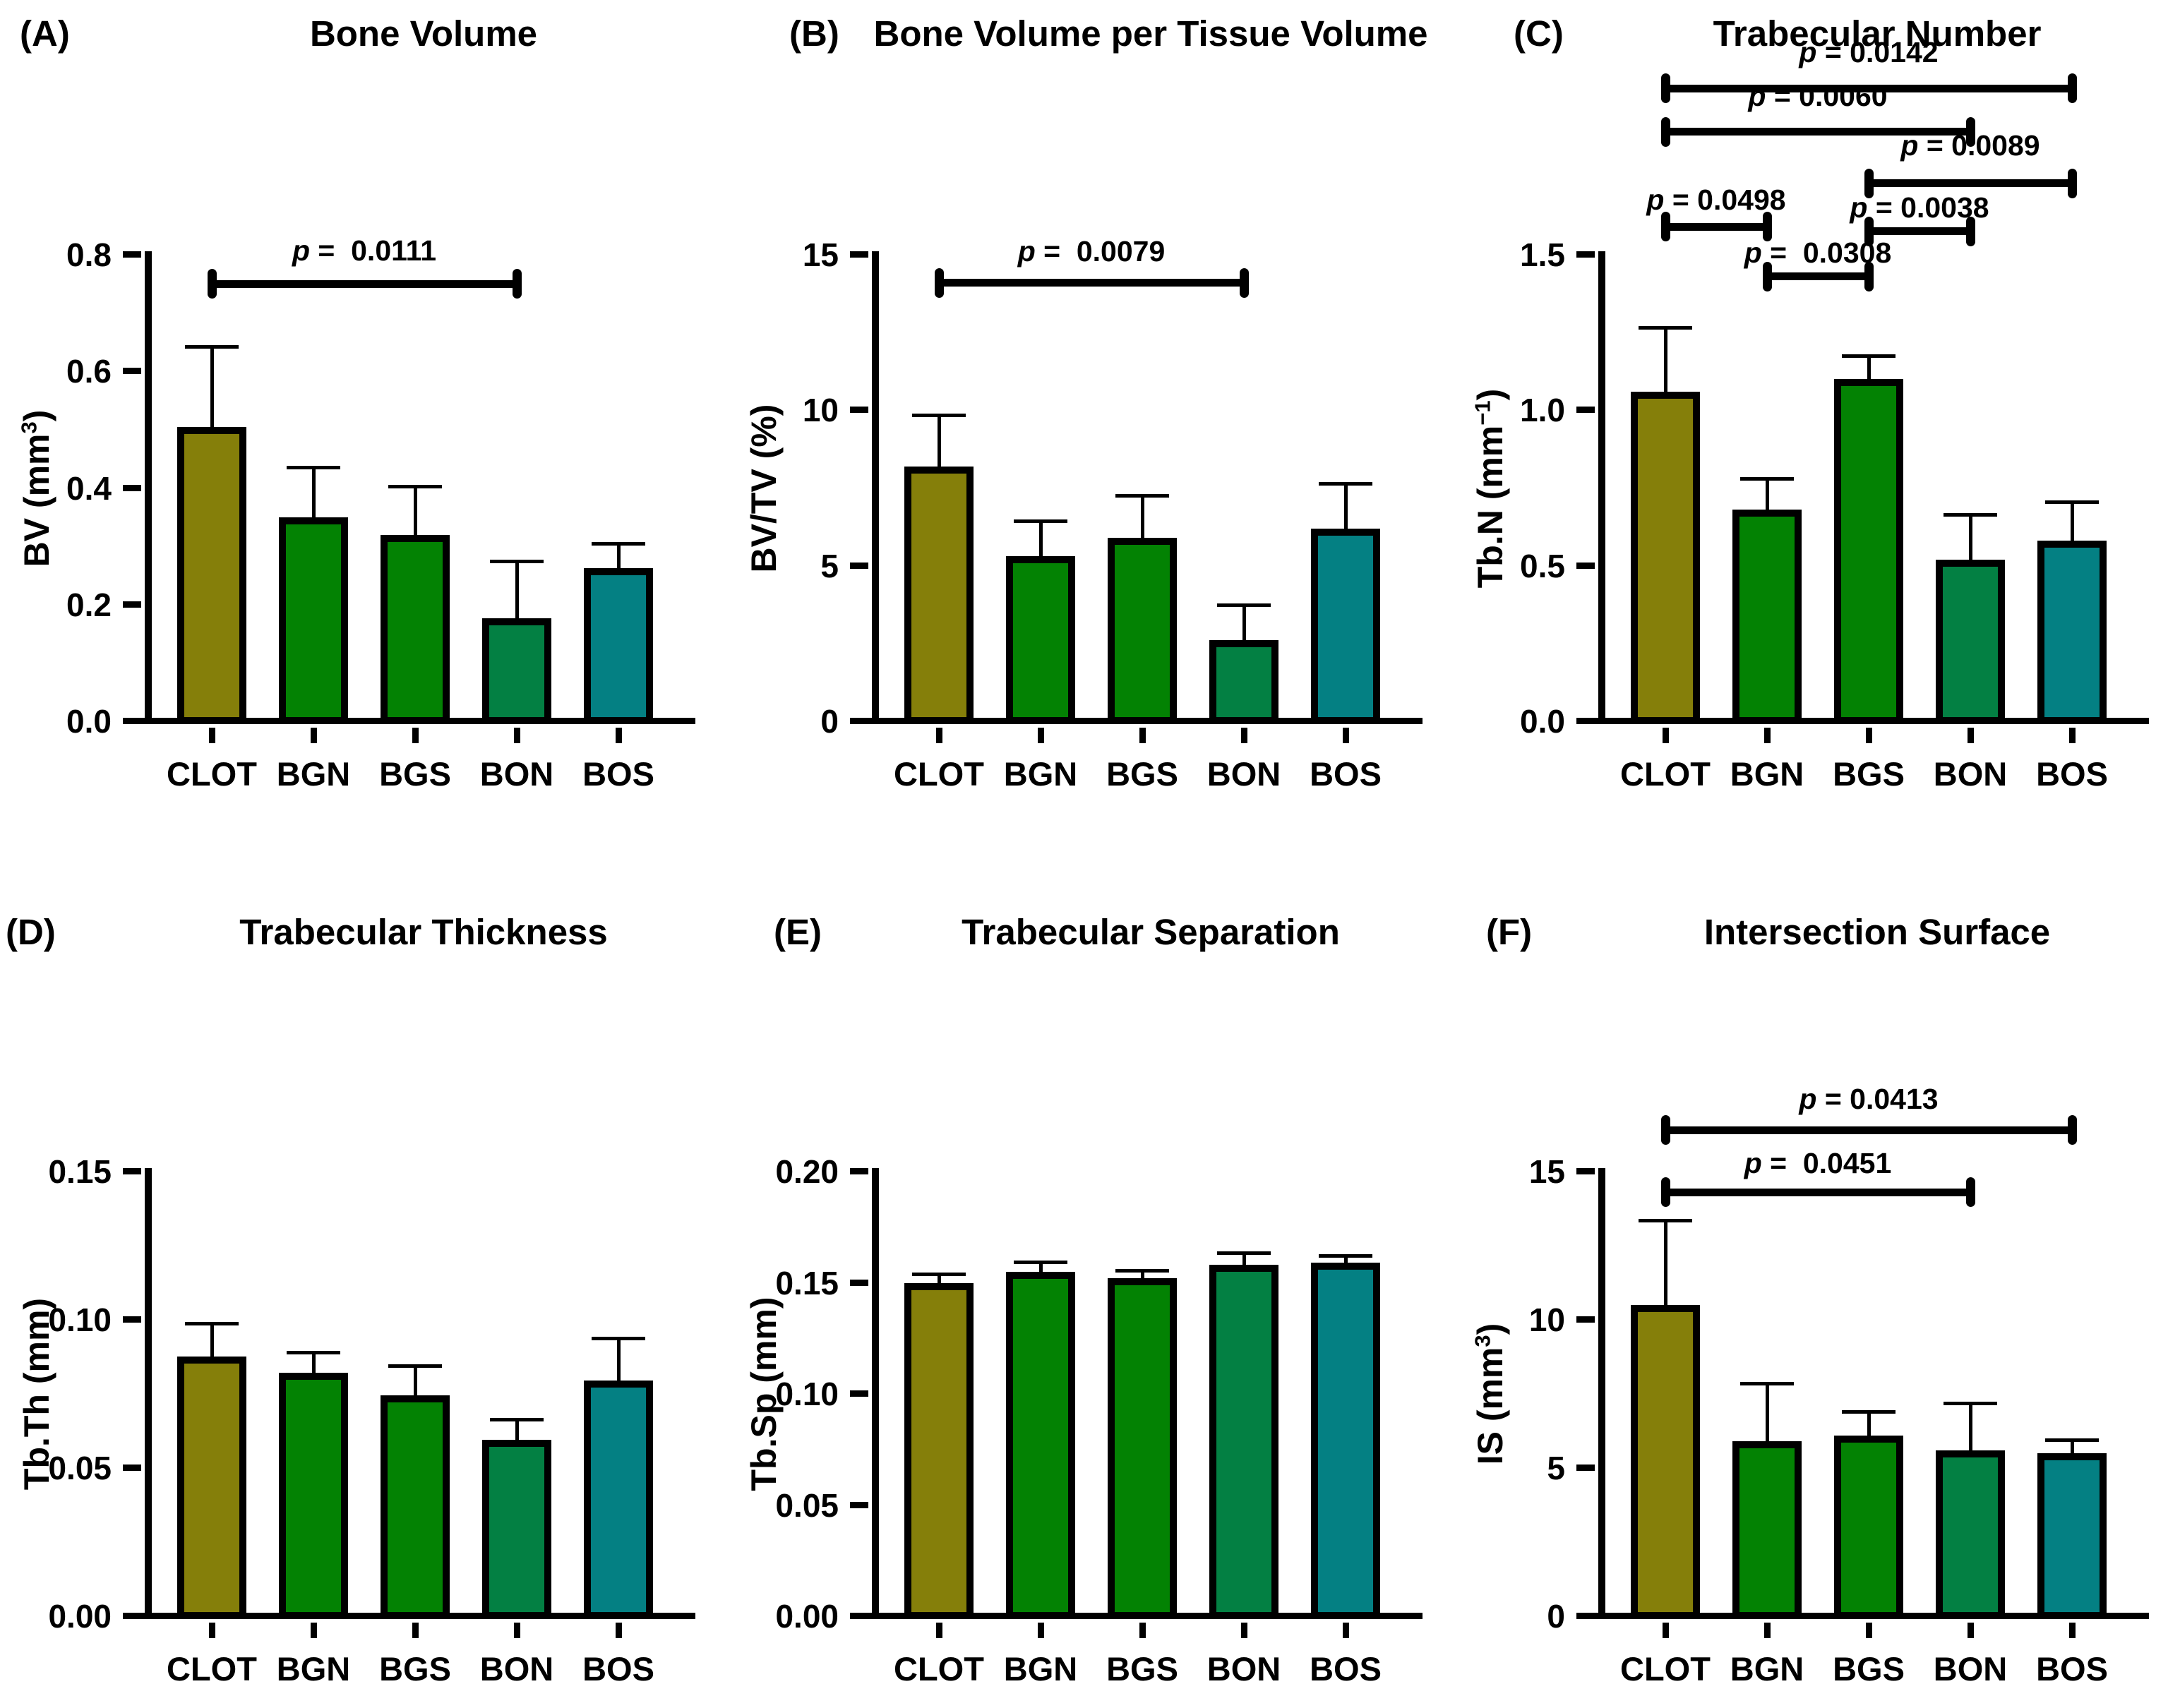  Describe the element at coordinates (516, 1669) in the screenshot. I see `x-category-label-bon: BON` at that location.